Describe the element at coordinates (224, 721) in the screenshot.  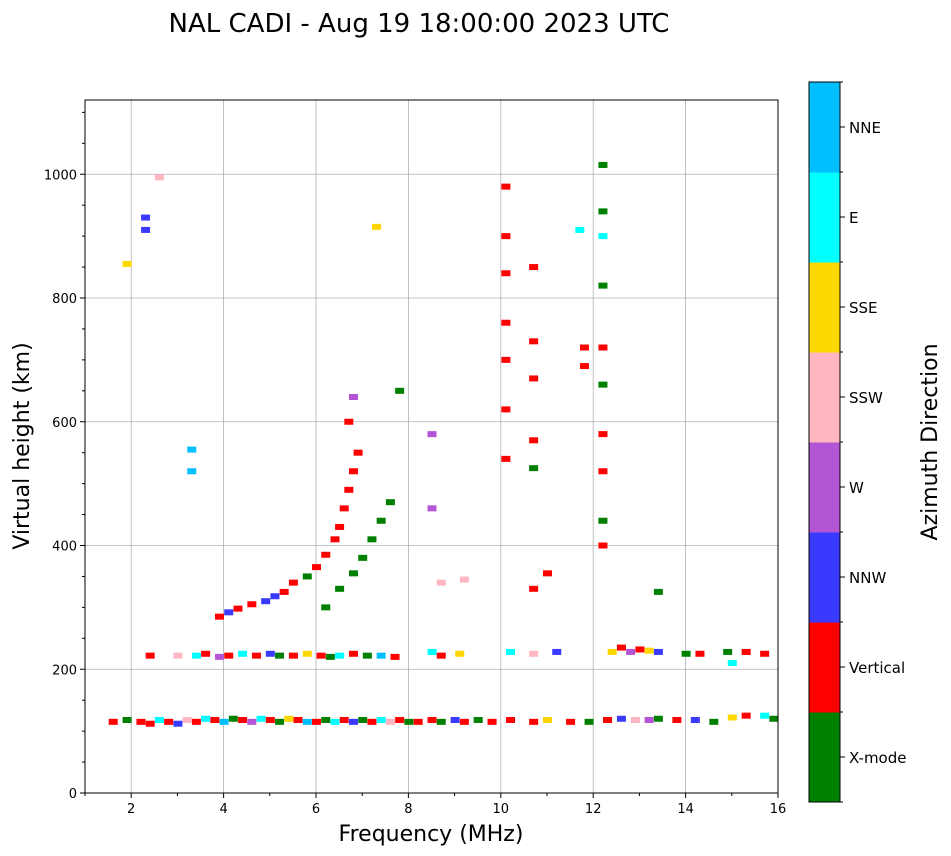
I see `echo-mark: E-region trace: 4 MHz, 115 km, NNE` at that location.